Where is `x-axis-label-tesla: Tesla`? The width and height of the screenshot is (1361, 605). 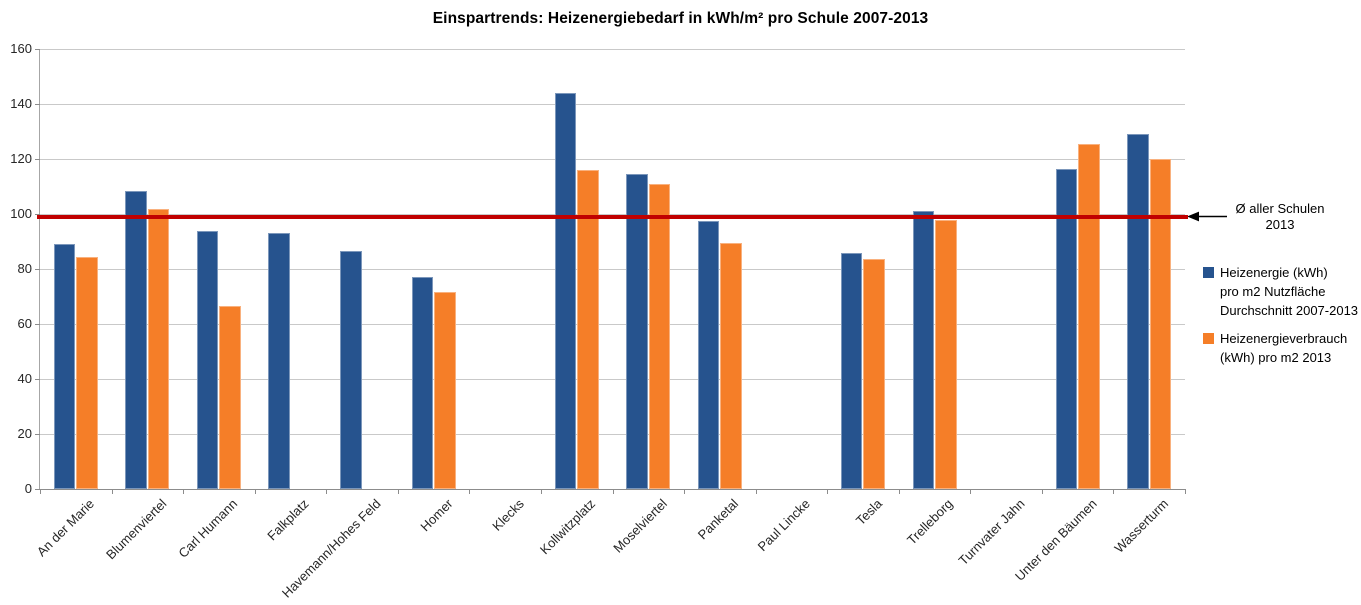
x-axis-label-tesla: Tesla is located at coordinates (868, 512).